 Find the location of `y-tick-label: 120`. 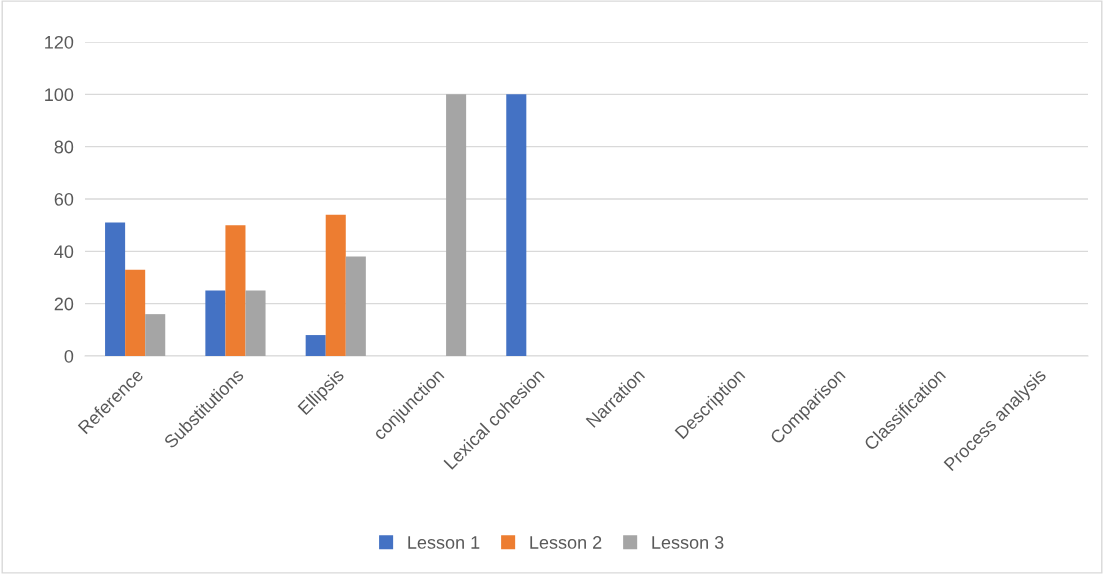

y-tick-label: 120 is located at coordinates (59, 42).